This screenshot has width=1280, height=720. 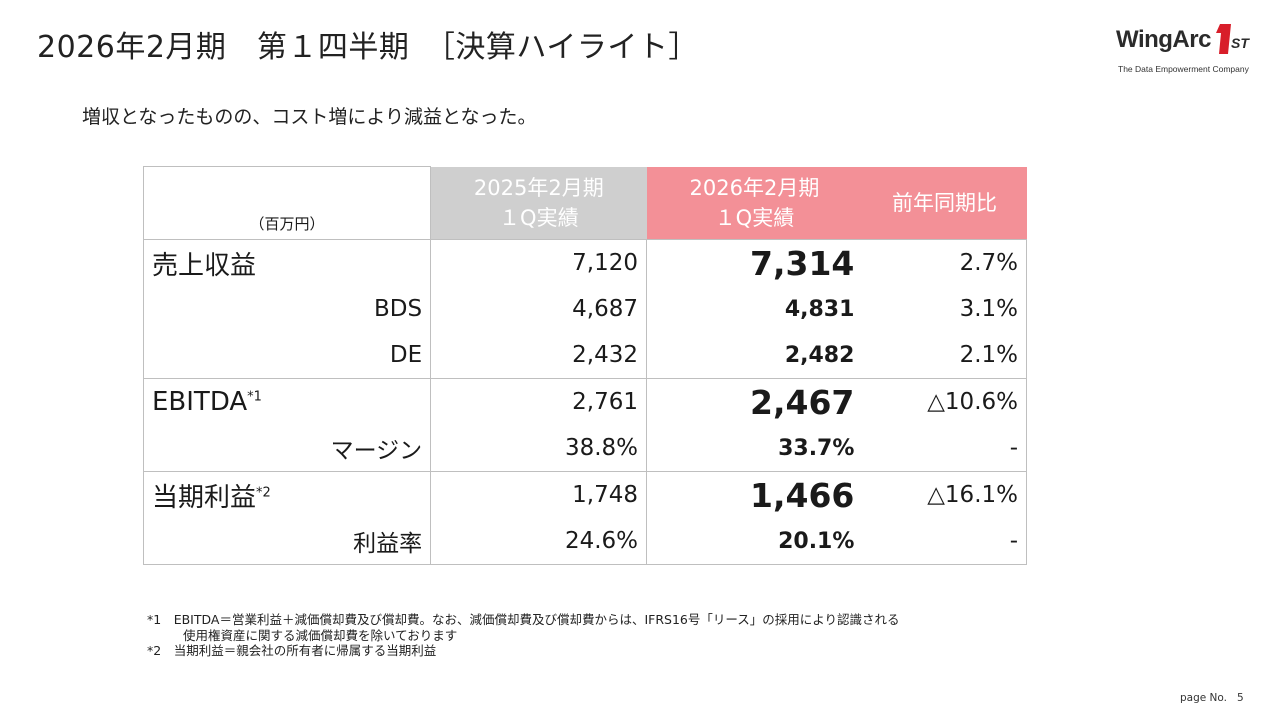 I want to click on row-label: 売上収益, so click(x=287, y=262).